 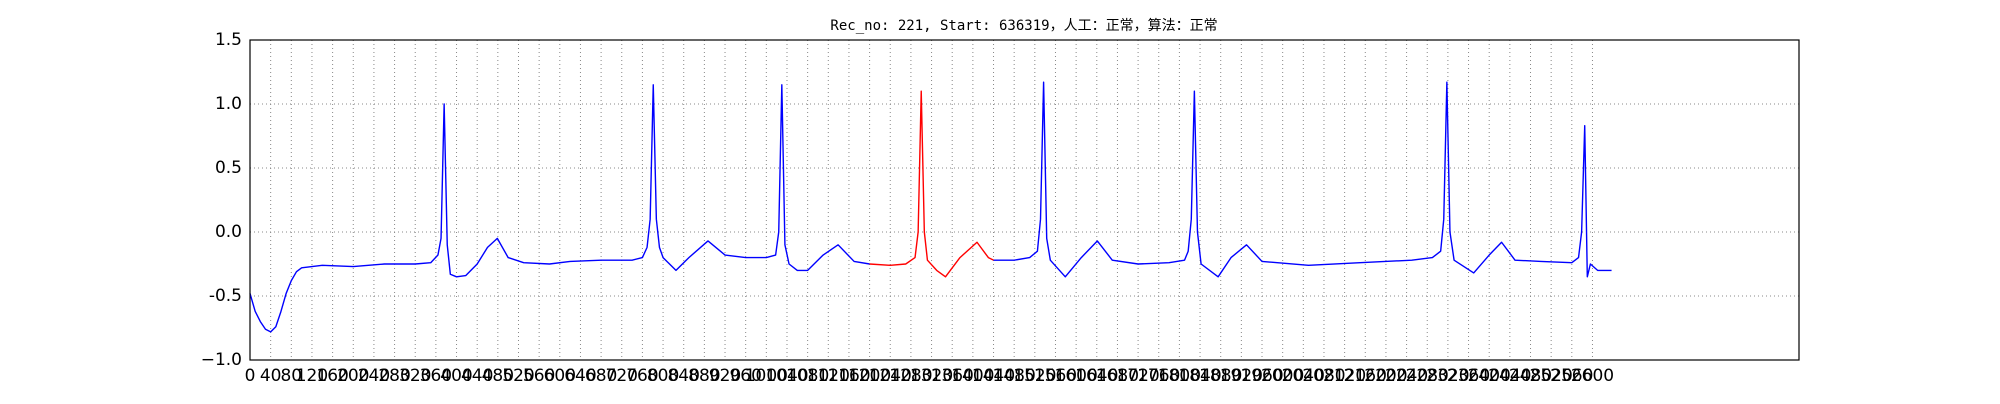 What do you see at coordinates (1592, 376) in the screenshot?
I see `x-tick-label: 2600` at bounding box center [1592, 376].